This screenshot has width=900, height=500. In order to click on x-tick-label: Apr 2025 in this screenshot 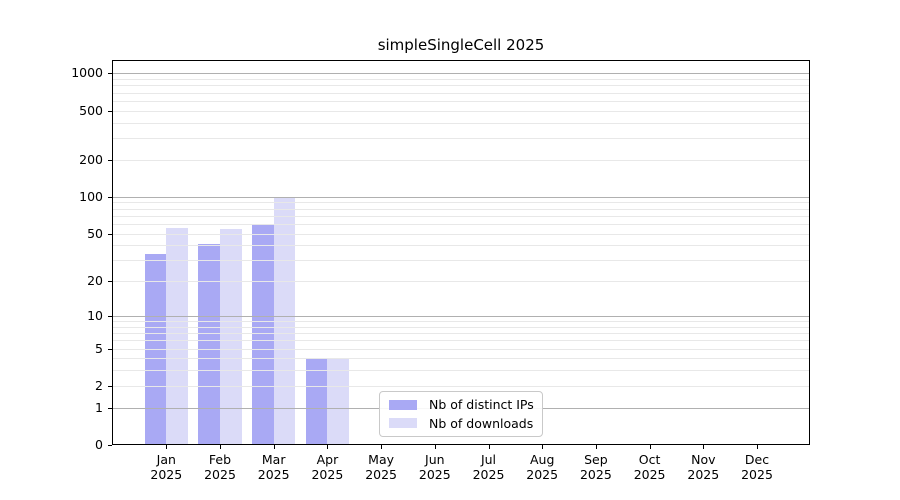, I will do `click(327, 467)`.